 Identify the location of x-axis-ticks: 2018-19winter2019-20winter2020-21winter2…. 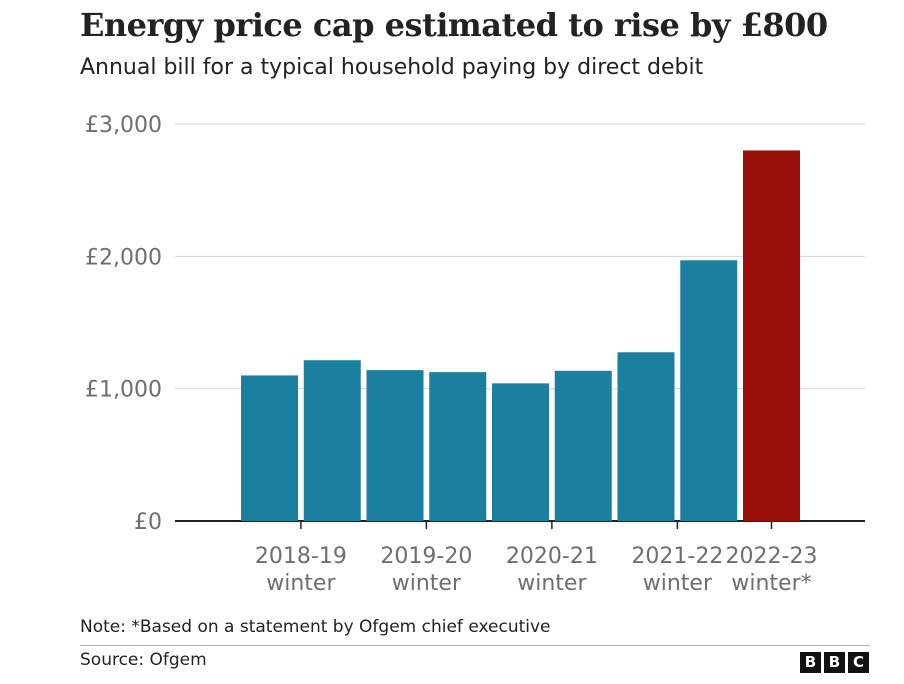
(536, 558).